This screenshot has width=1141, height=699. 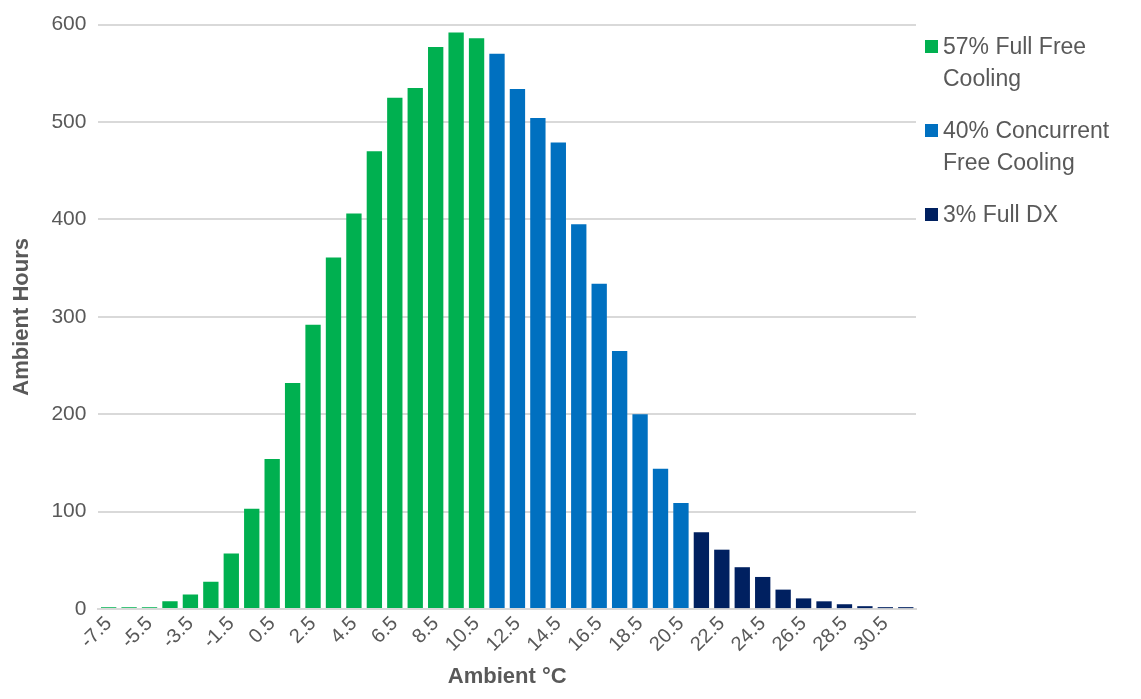 I want to click on legend-label: 57% Full Free Cooling, so click(x=1015, y=62).